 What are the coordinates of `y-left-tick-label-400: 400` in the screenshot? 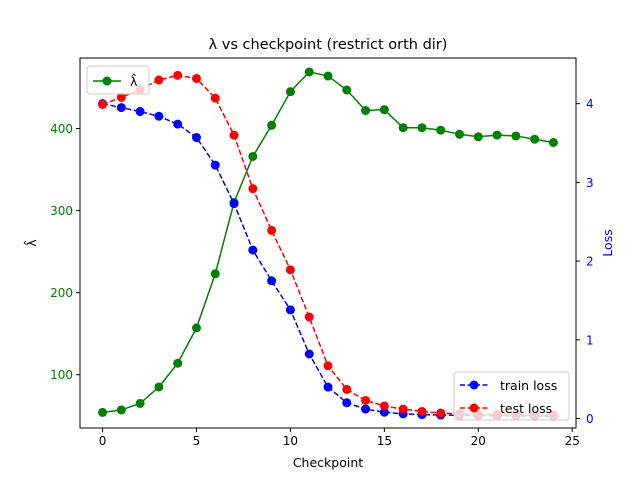 It's located at (61, 129).